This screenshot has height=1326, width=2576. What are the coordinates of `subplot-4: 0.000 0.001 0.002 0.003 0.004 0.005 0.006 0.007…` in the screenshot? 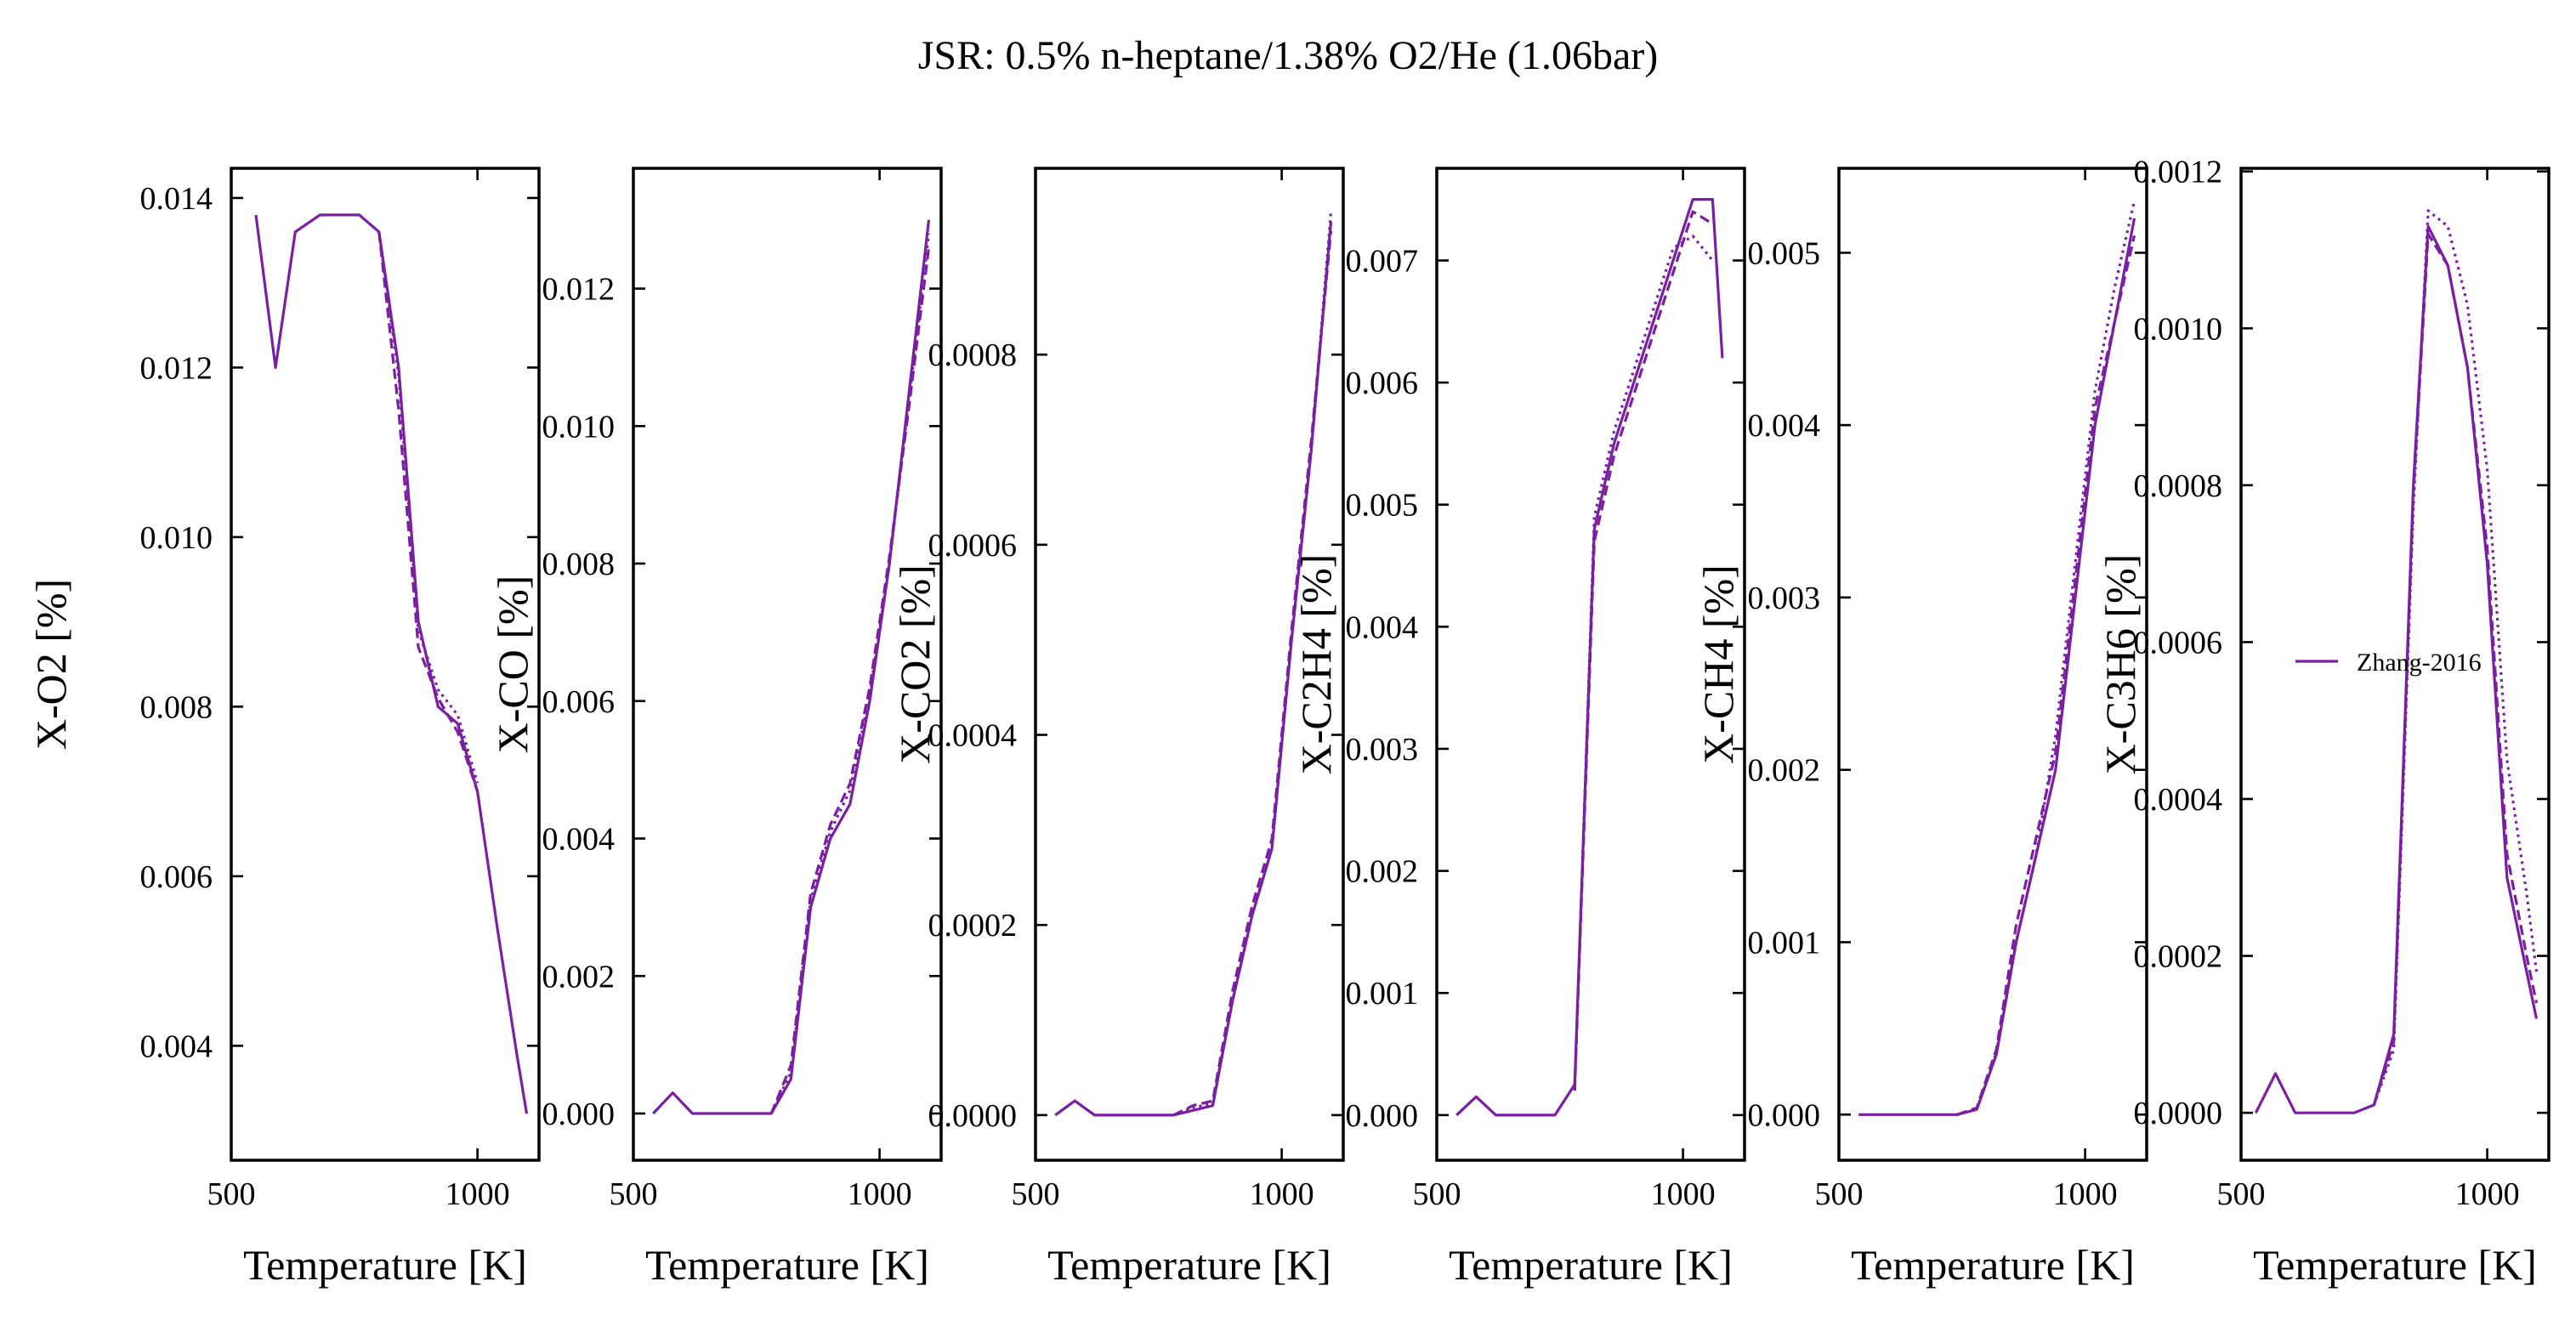 It's located at (1519, 728).